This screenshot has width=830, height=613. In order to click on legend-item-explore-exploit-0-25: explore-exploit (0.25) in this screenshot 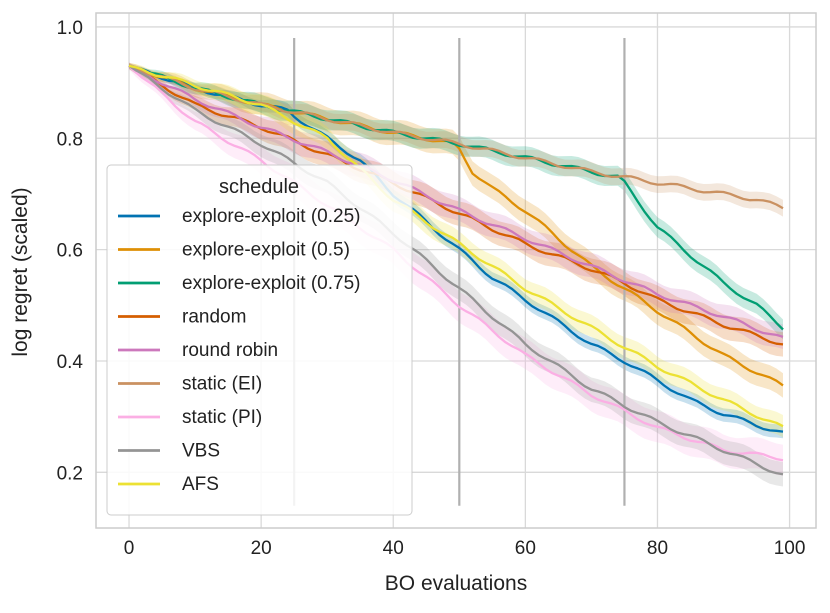, I will do `click(239, 216)`.